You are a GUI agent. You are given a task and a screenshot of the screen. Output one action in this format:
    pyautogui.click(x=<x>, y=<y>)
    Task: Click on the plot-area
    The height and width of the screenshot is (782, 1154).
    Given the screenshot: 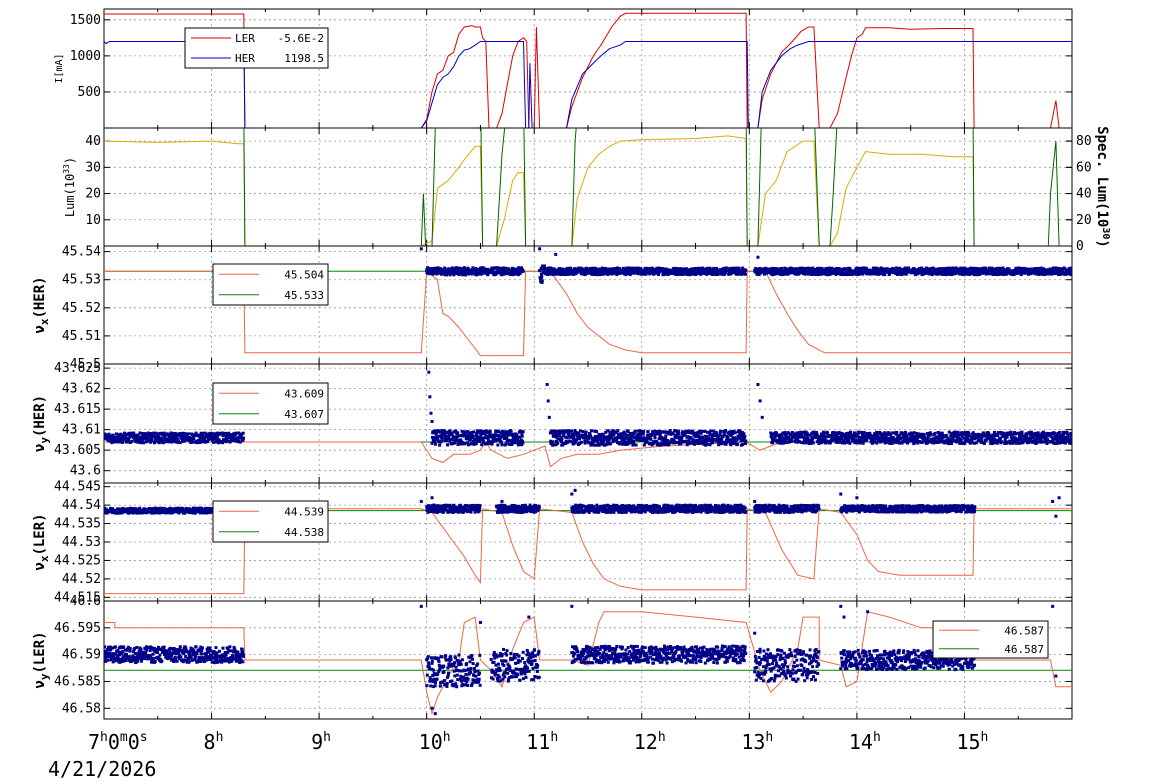 What is the action you would take?
    pyautogui.click(x=588, y=187)
    